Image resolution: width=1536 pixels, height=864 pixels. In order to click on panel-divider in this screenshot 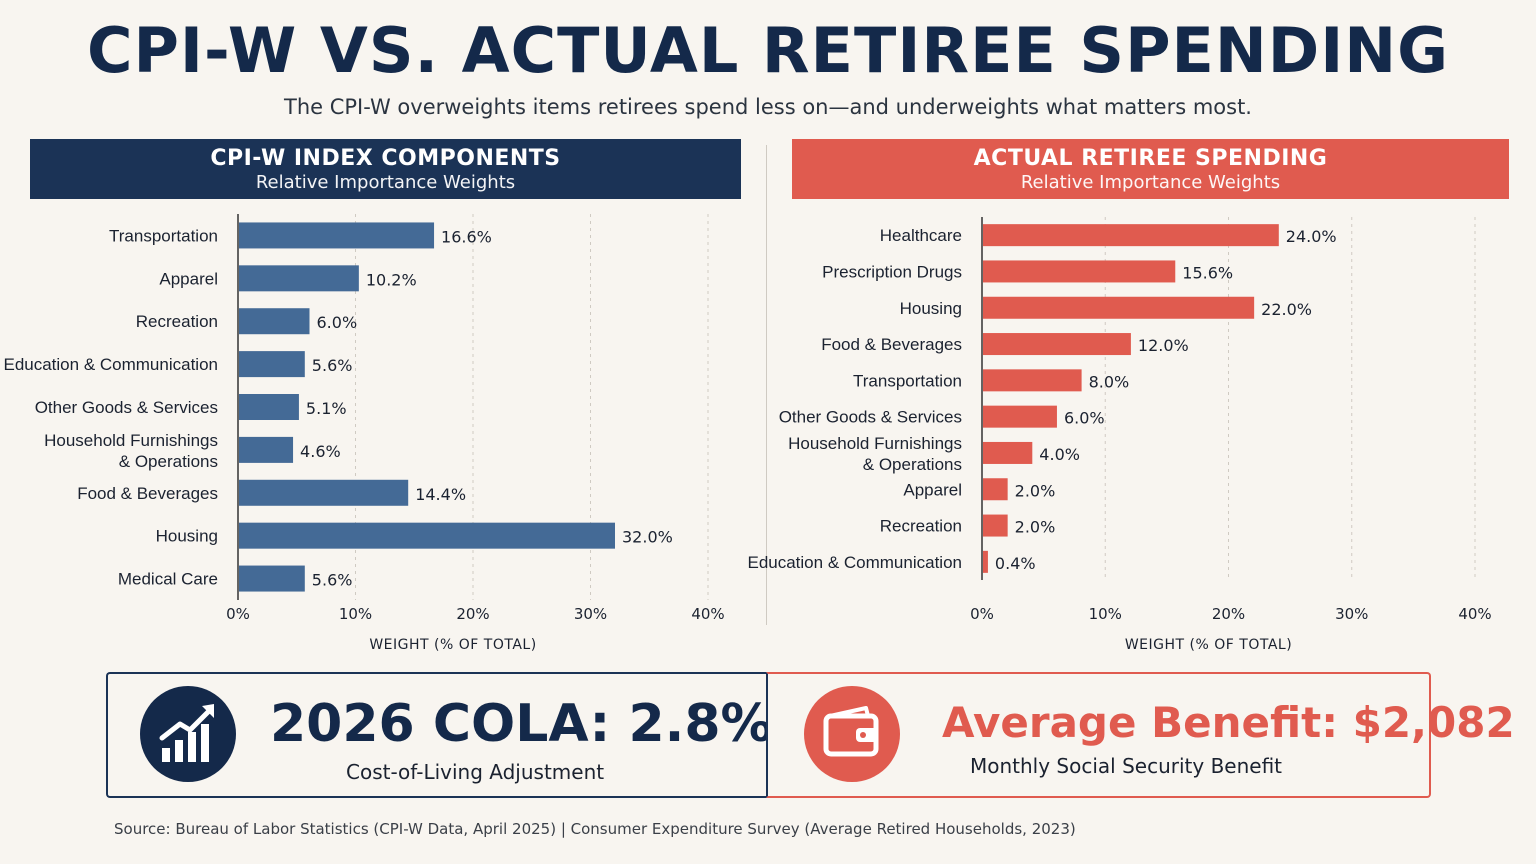, I will do `click(766, 385)`.